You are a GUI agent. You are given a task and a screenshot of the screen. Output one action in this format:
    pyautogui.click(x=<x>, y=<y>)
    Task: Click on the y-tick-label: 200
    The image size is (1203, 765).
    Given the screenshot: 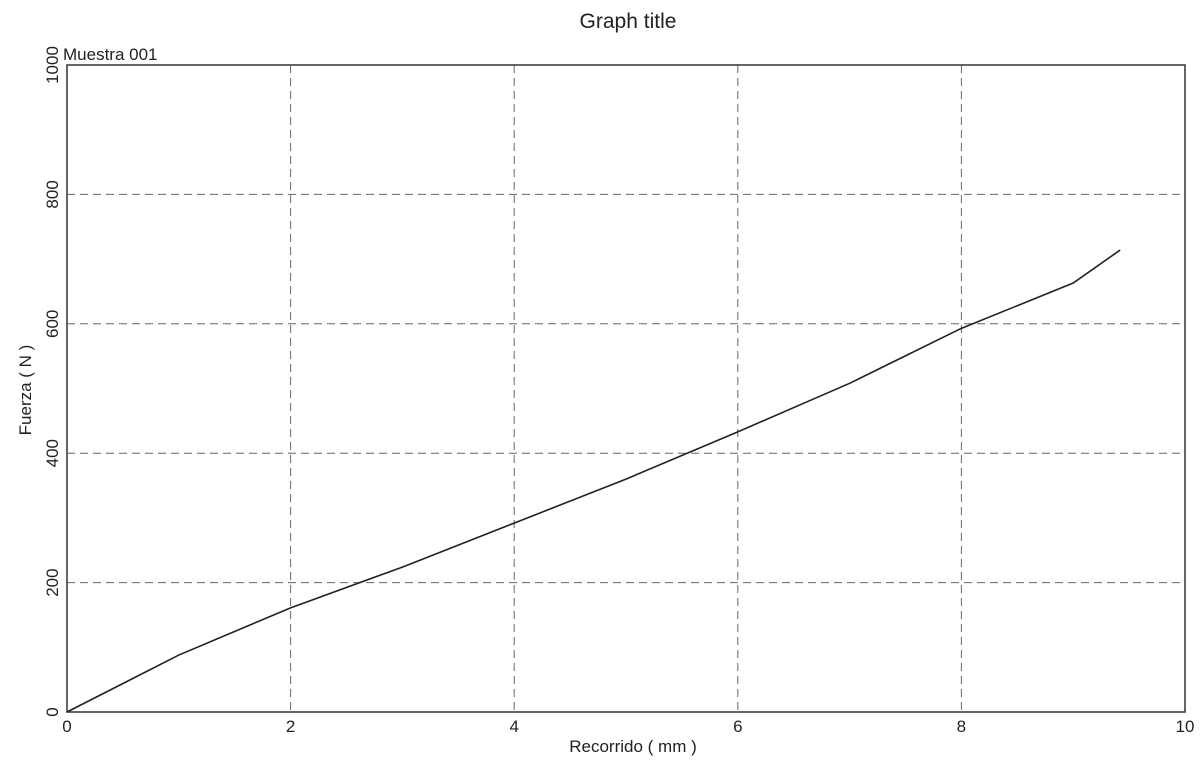 What is the action you would take?
    pyautogui.click(x=52, y=582)
    